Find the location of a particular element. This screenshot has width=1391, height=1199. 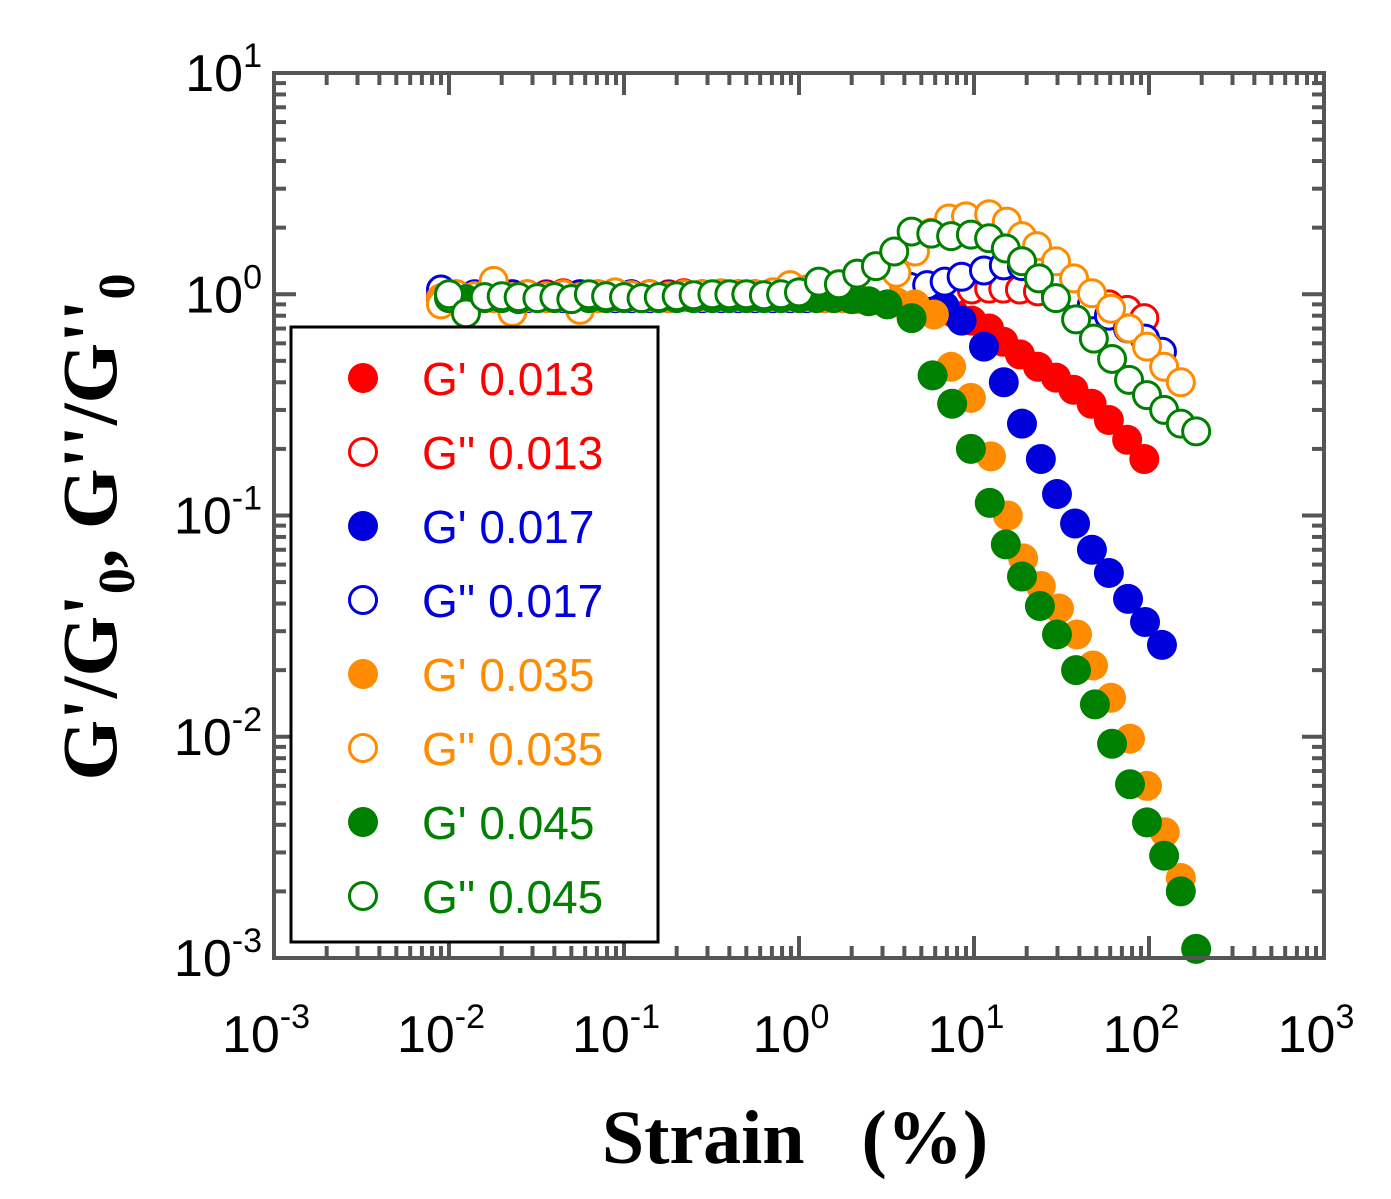

x-tick-label: 10³ is located at coordinates (1316, 1031).